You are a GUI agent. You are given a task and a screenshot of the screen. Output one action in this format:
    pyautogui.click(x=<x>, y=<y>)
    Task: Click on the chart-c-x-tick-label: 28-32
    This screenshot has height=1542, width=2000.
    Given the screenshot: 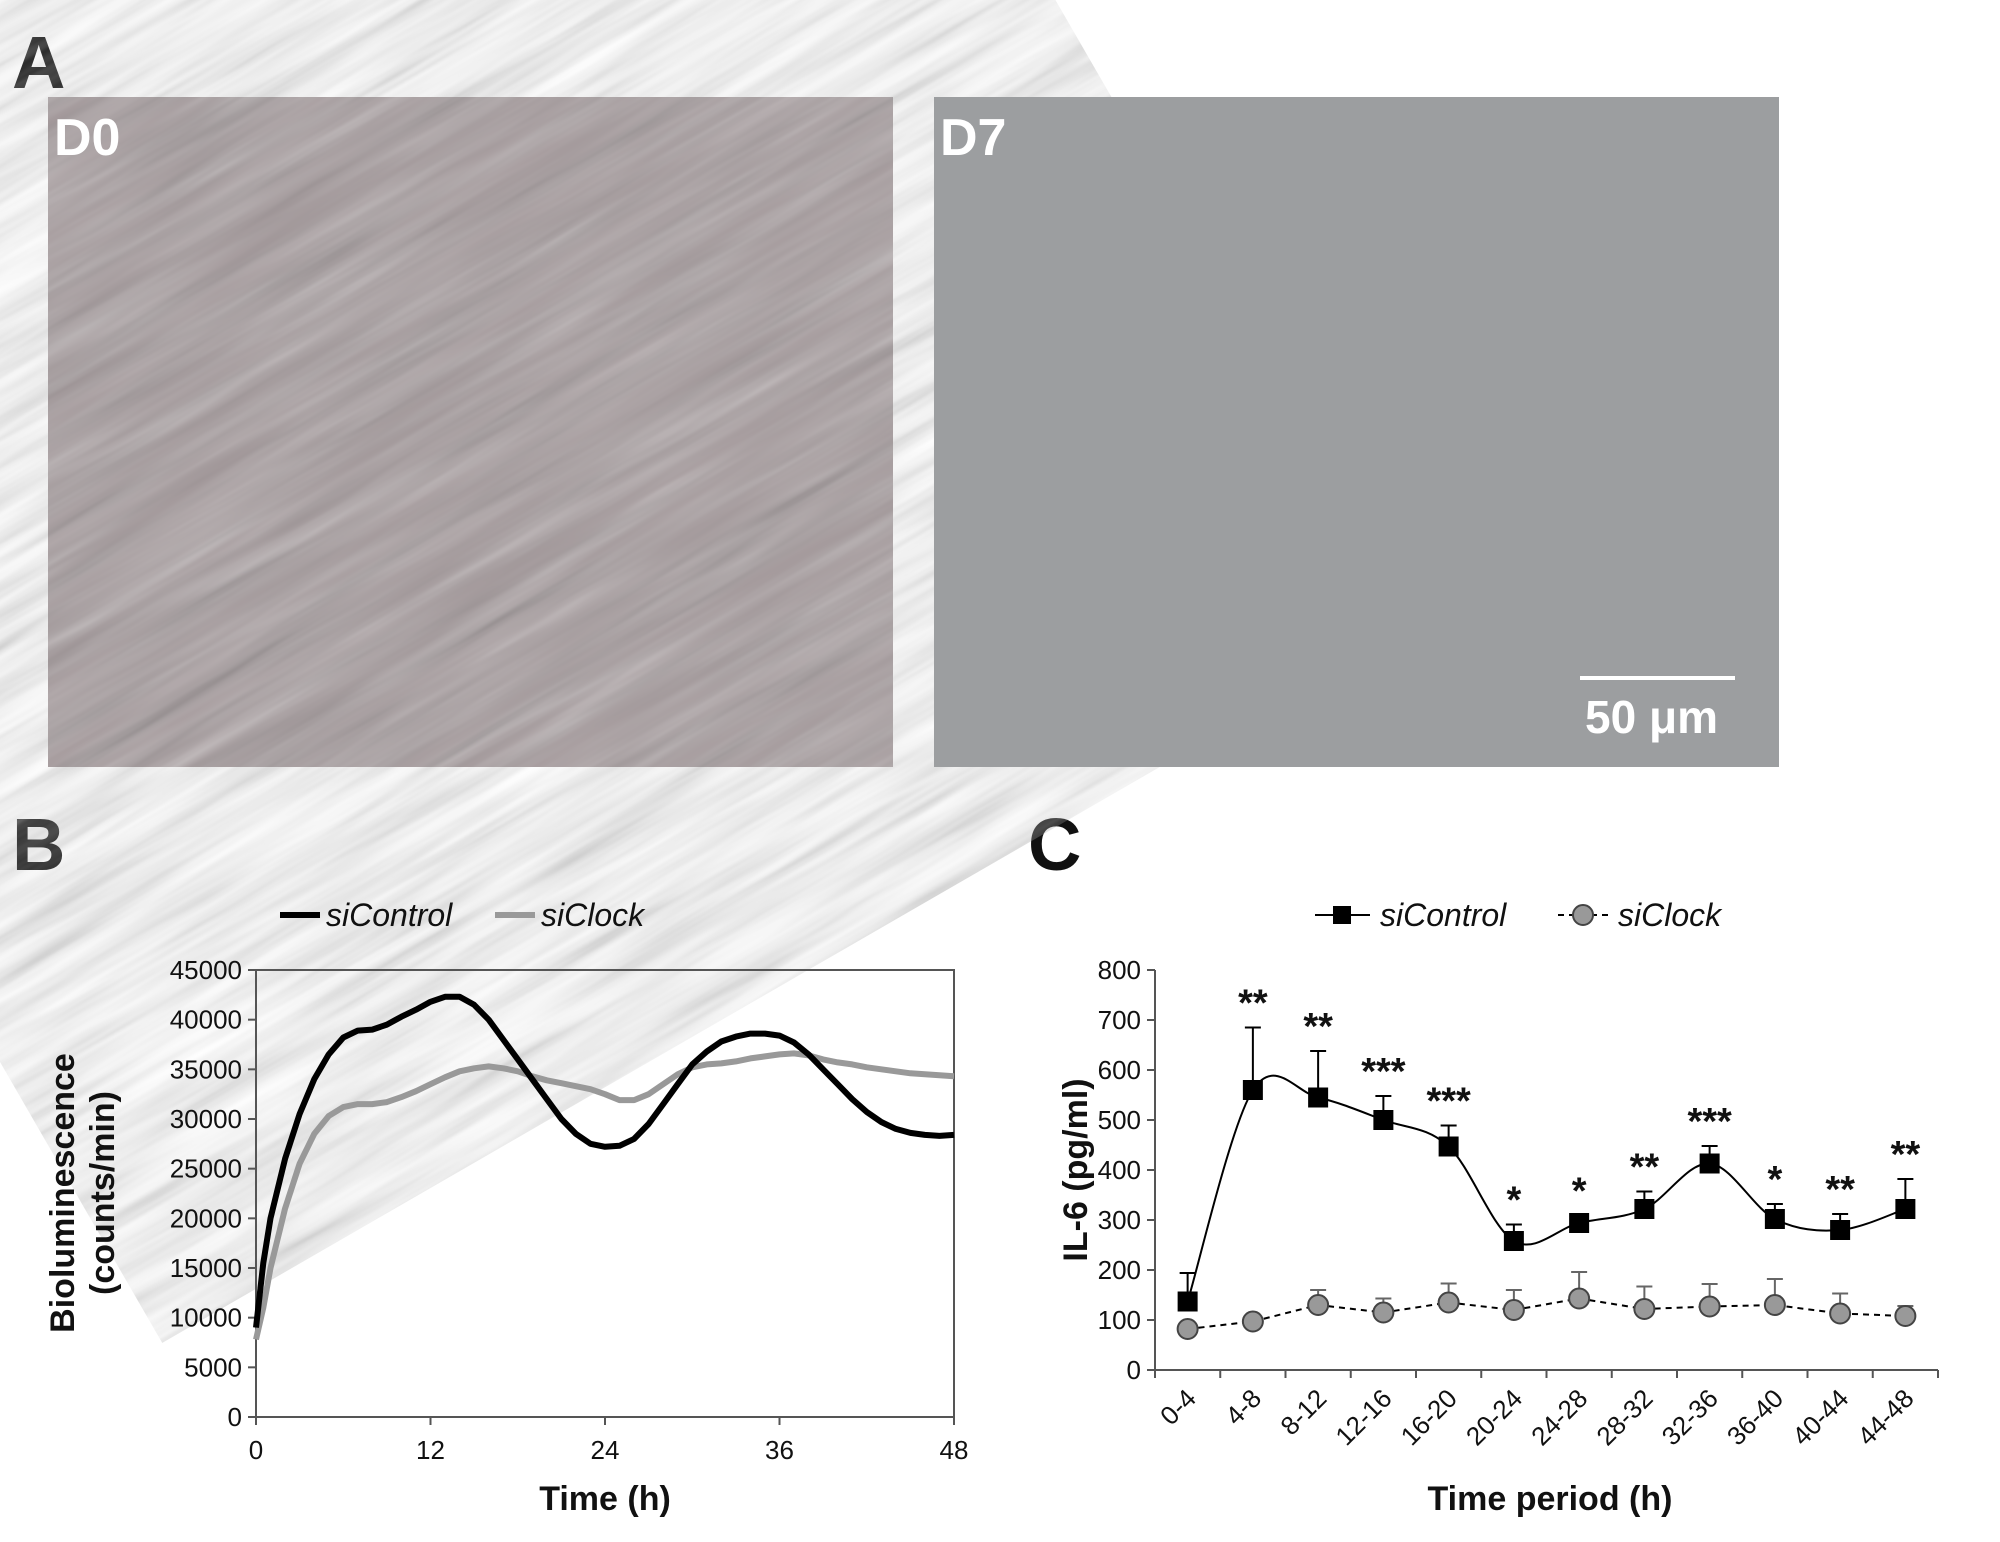 What is the action you would take?
    pyautogui.click(x=1624, y=1417)
    